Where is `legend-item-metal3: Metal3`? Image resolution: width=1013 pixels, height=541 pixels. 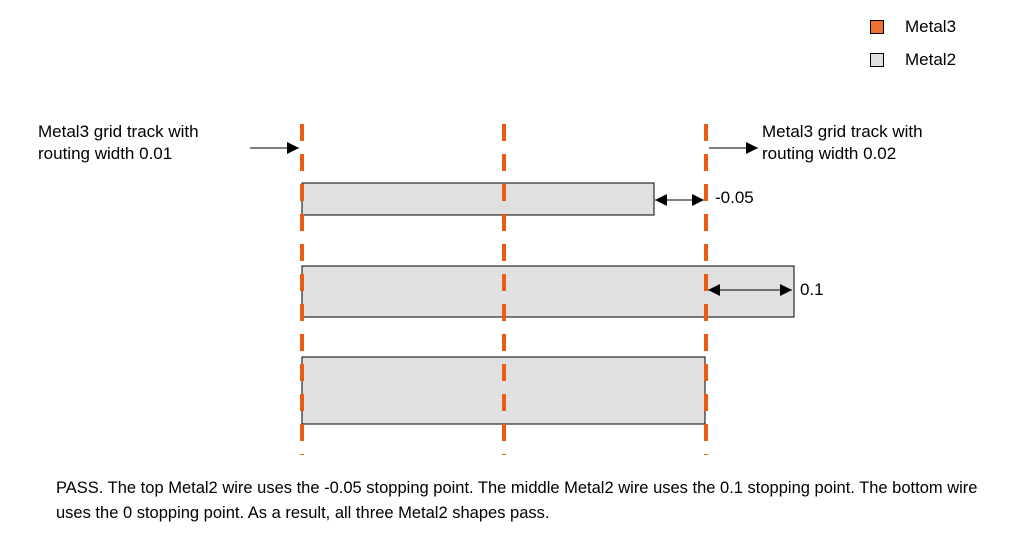
legend-item-metal3: Metal3 is located at coordinates (935, 26).